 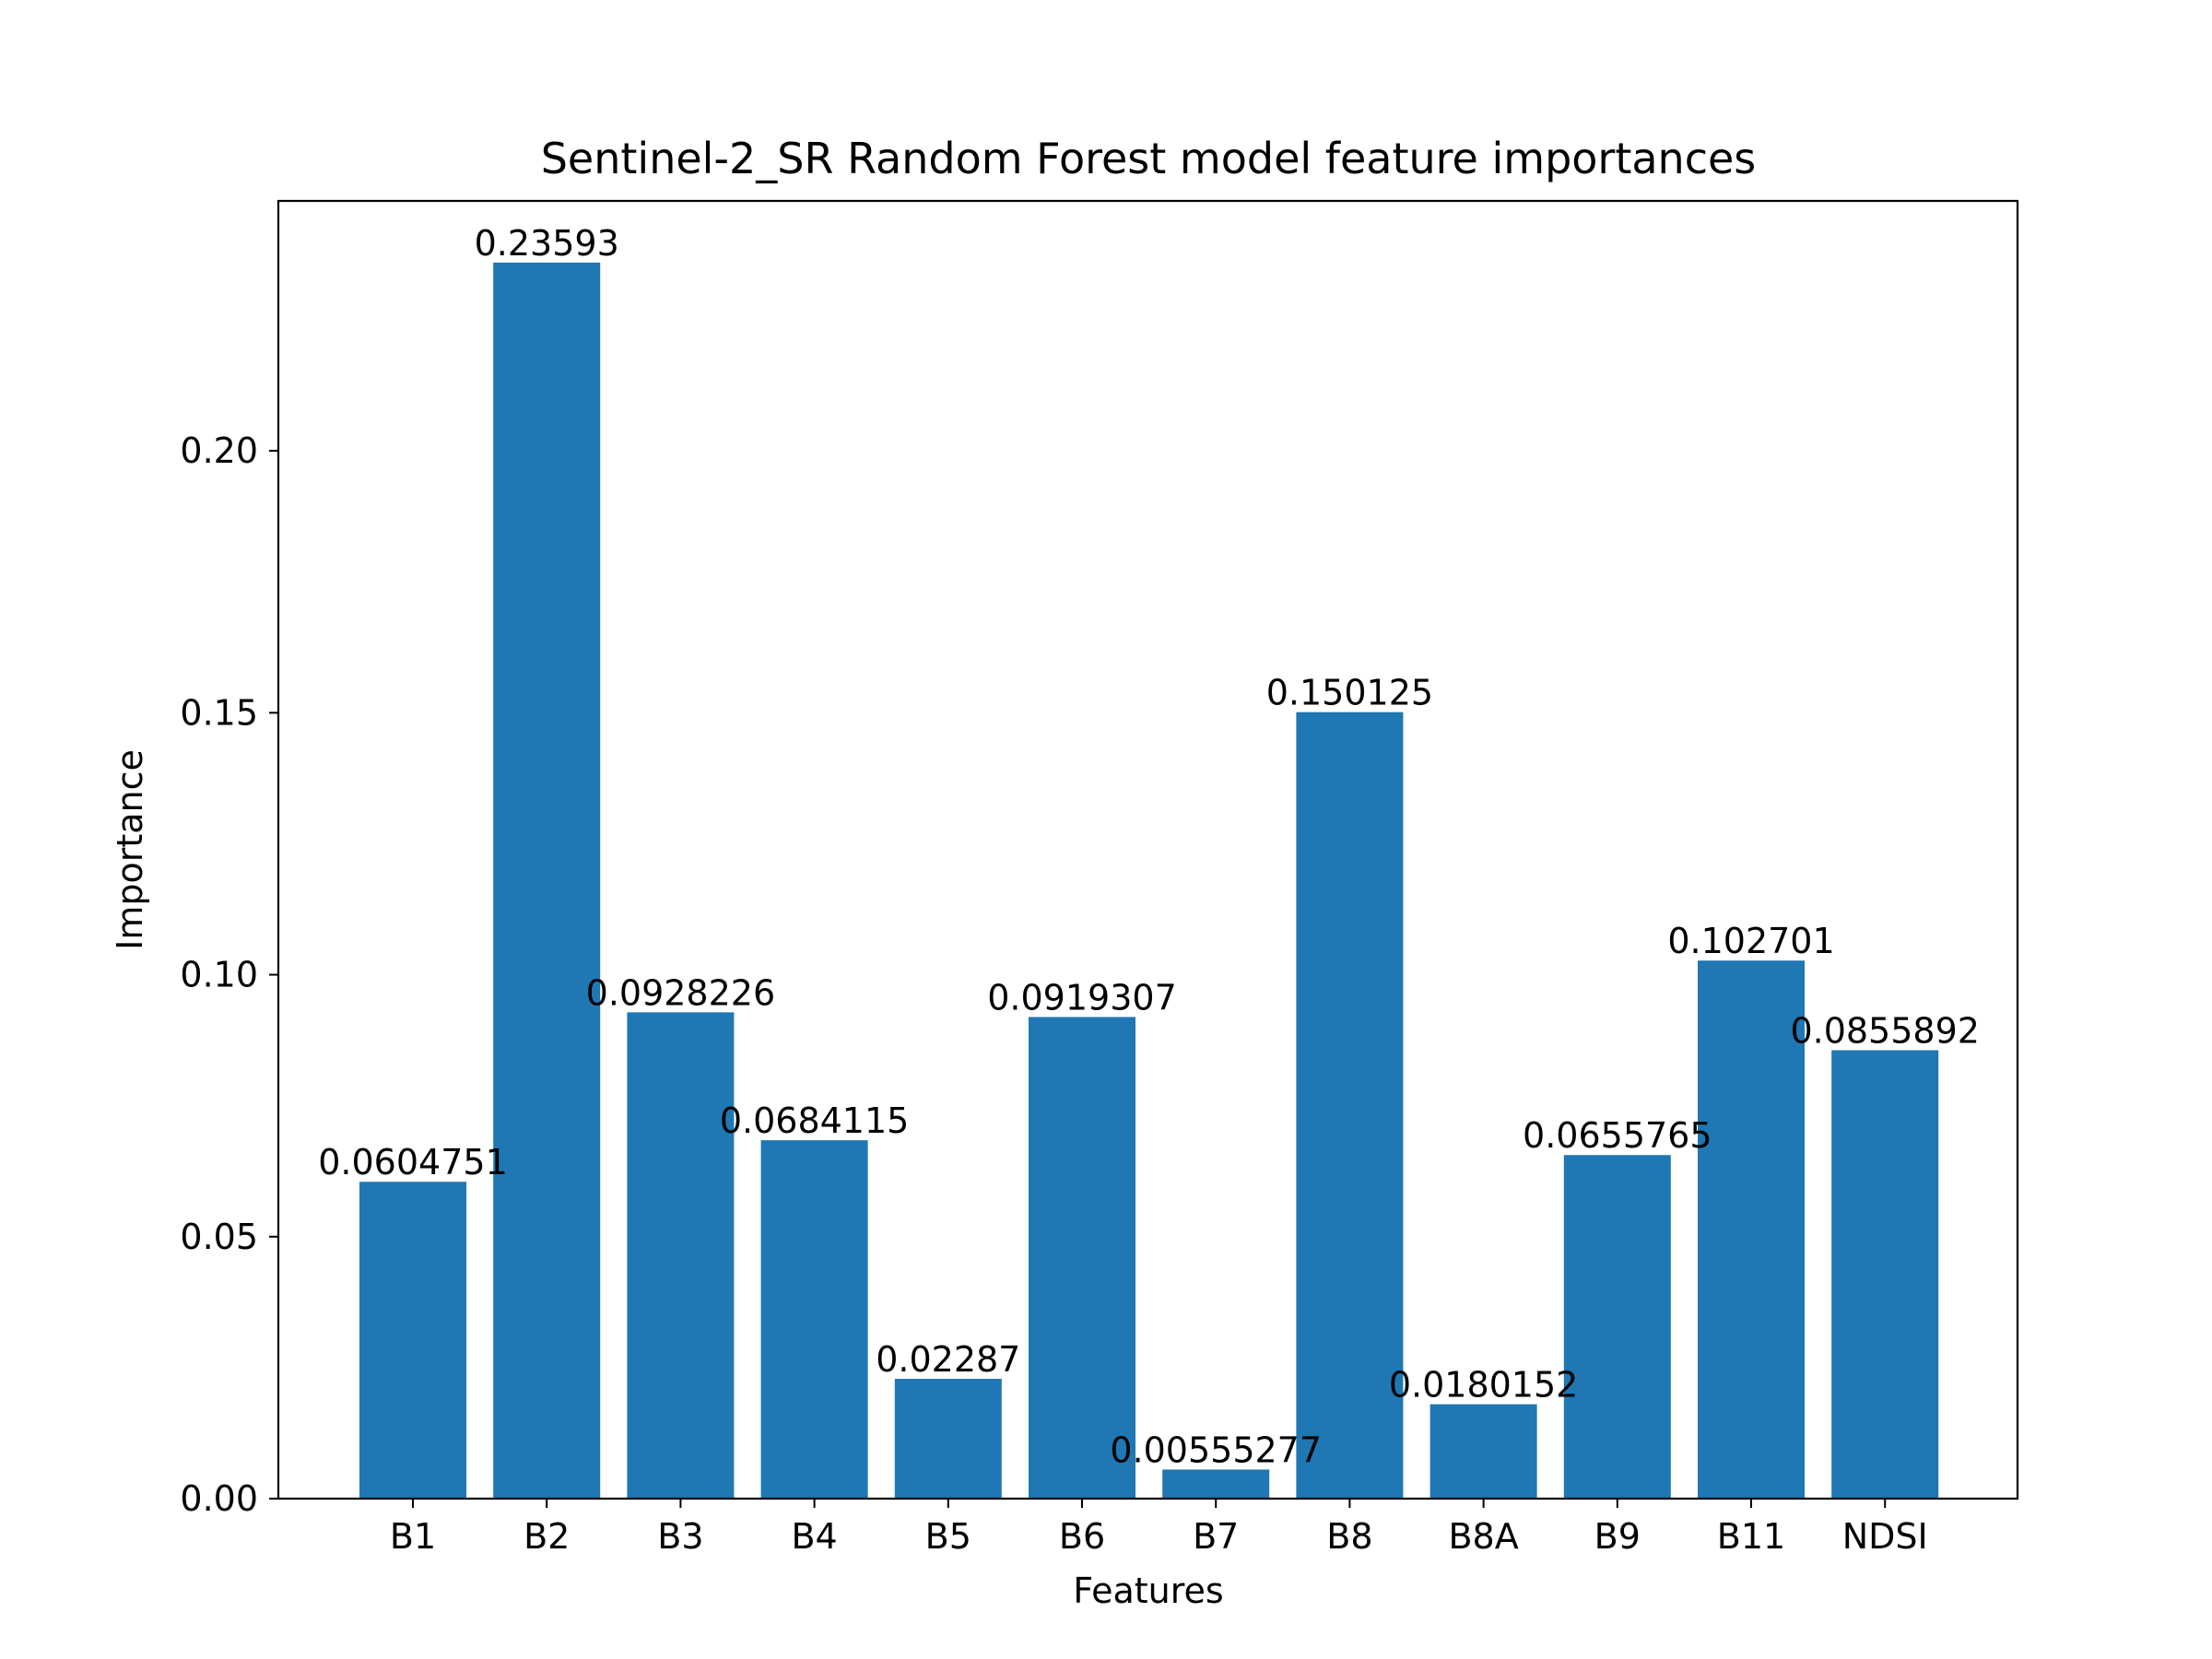 I want to click on bar-value-label: 0.0604751, so click(x=413, y=1162).